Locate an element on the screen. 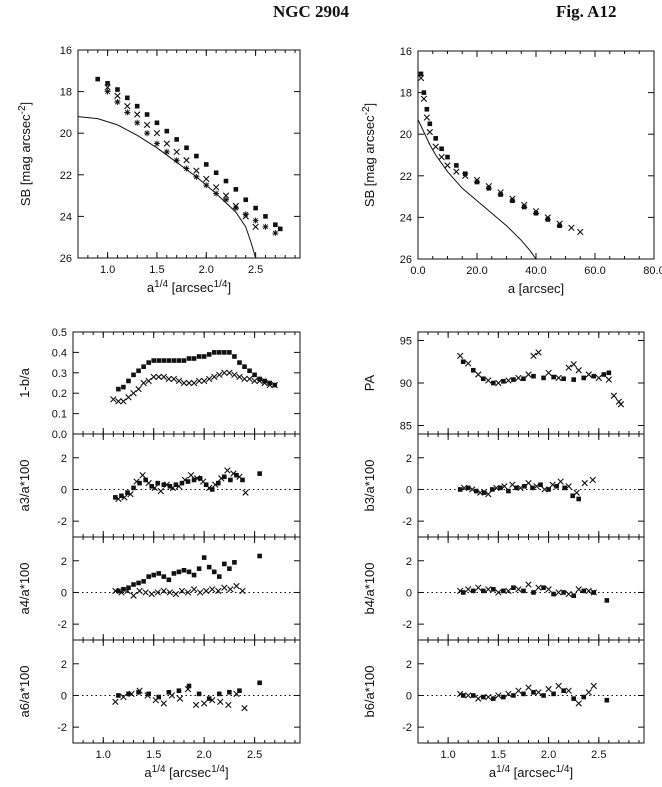 Image resolution: width=662 pixels, height=787 pixels. sb-vs-a14-ytick-label: 20 is located at coordinates (66, 134).